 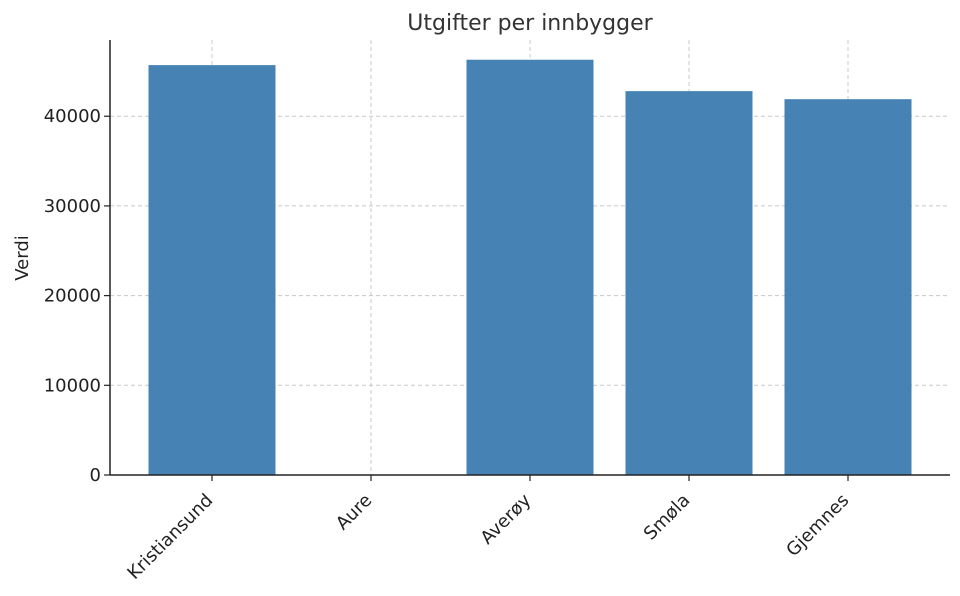 What do you see at coordinates (72, 206) in the screenshot?
I see `y-tick-label: 30000` at bounding box center [72, 206].